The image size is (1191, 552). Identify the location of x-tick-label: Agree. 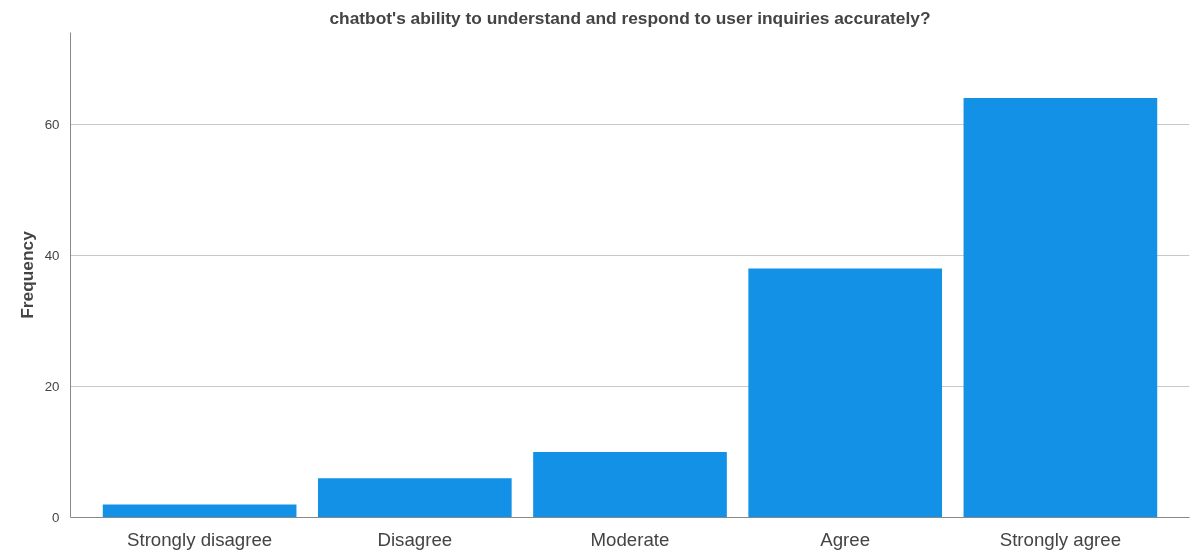
(845, 539).